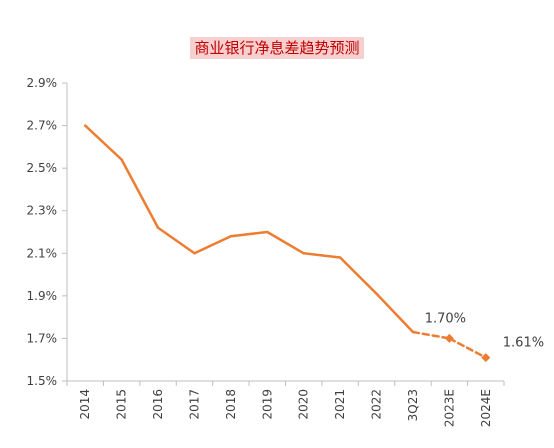  Describe the element at coordinates (413, 405) in the screenshot. I see `x-tick-label: 3Q23` at that location.